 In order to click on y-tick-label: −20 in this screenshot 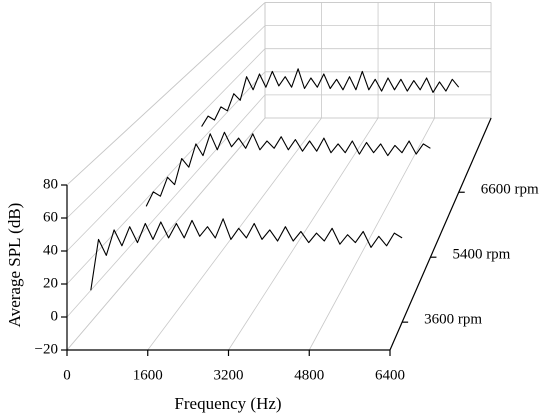, I will do `click(46, 349)`.